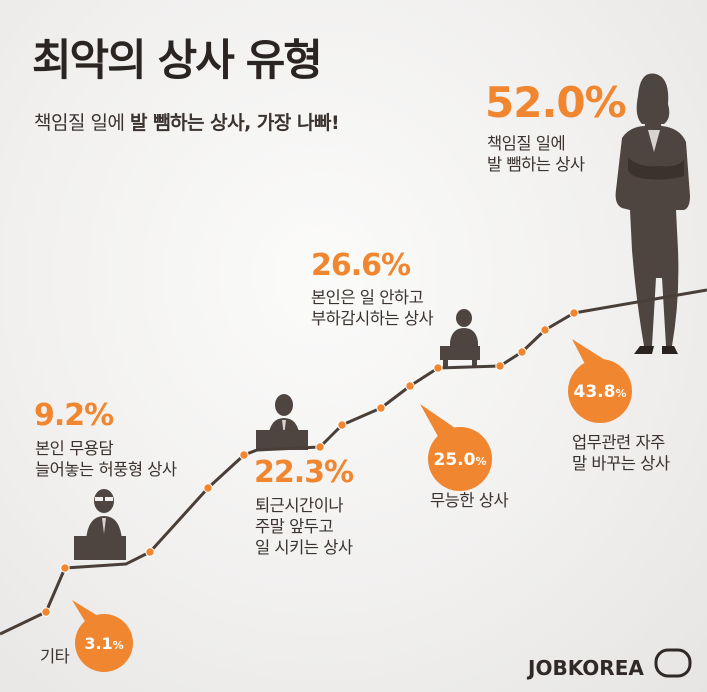 The width and height of the screenshot is (707, 692). What do you see at coordinates (536, 154) in the screenshot?
I see `category-label-shirk: 책임질 일에 발 뺌하는 상사` at bounding box center [536, 154].